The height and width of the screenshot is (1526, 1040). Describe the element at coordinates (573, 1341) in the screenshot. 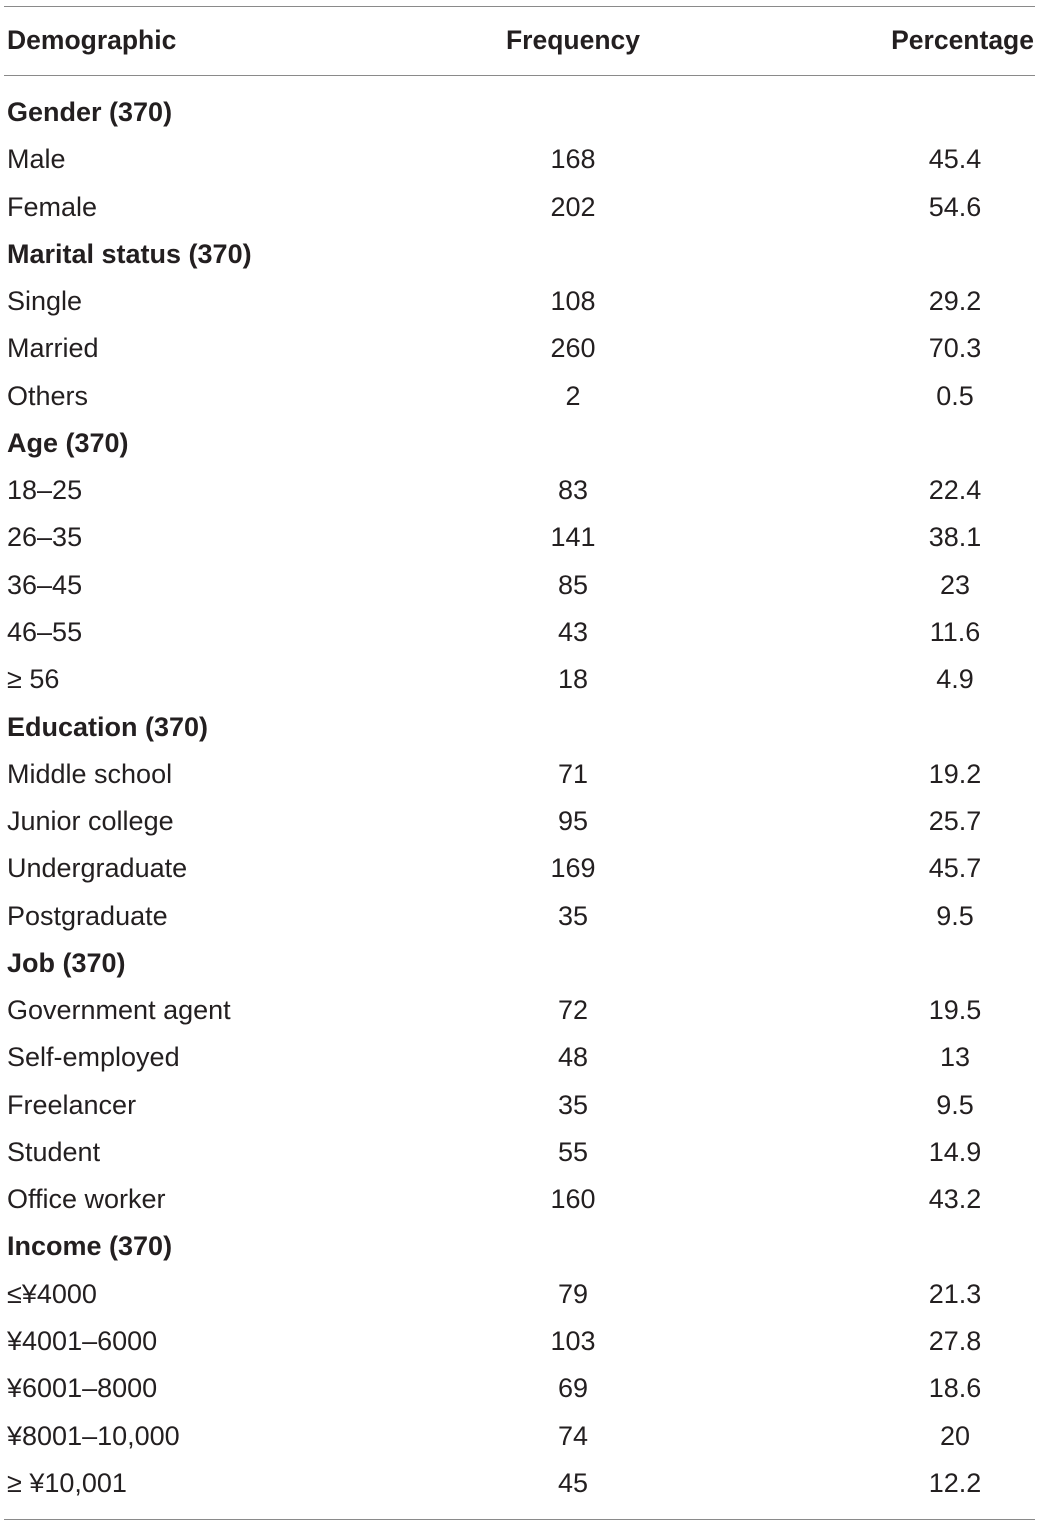

I see `frequency-cell: 103` at that location.